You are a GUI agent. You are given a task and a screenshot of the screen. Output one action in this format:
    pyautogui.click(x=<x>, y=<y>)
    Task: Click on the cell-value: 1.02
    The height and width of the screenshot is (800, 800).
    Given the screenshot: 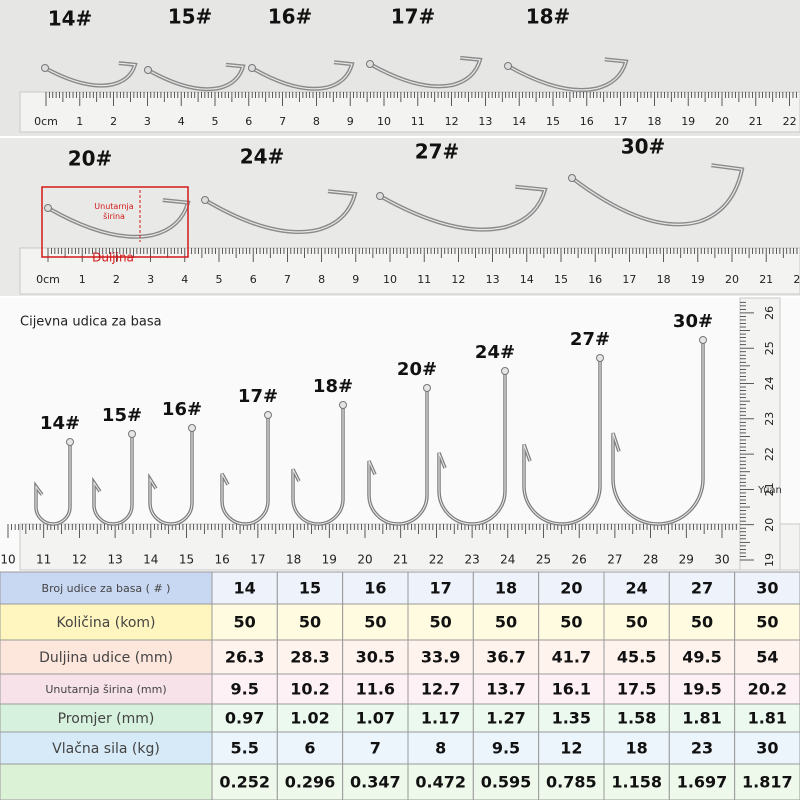 What is the action you would take?
    pyautogui.click(x=309, y=718)
    